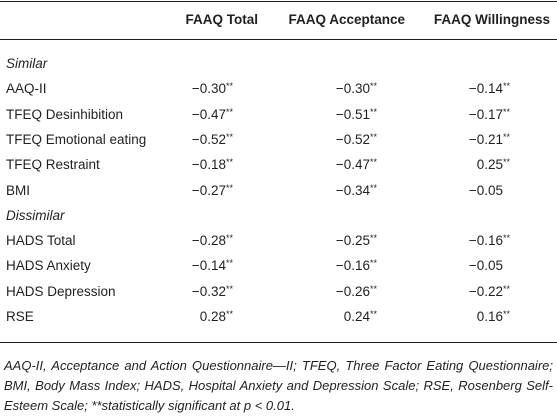 The image size is (557, 419). I want to click on bottom-rule, so click(278, 342).